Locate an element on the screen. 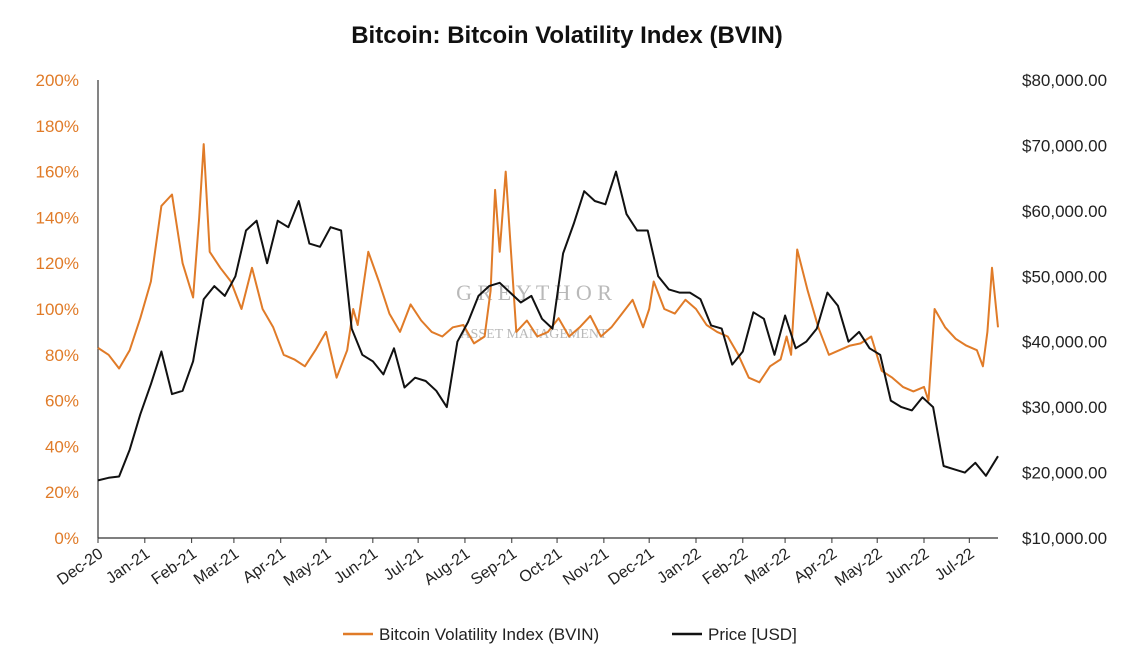 This screenshot has width=1134, height=658. x-tick-label: Mar-22 is located at coordinates (767, 566).